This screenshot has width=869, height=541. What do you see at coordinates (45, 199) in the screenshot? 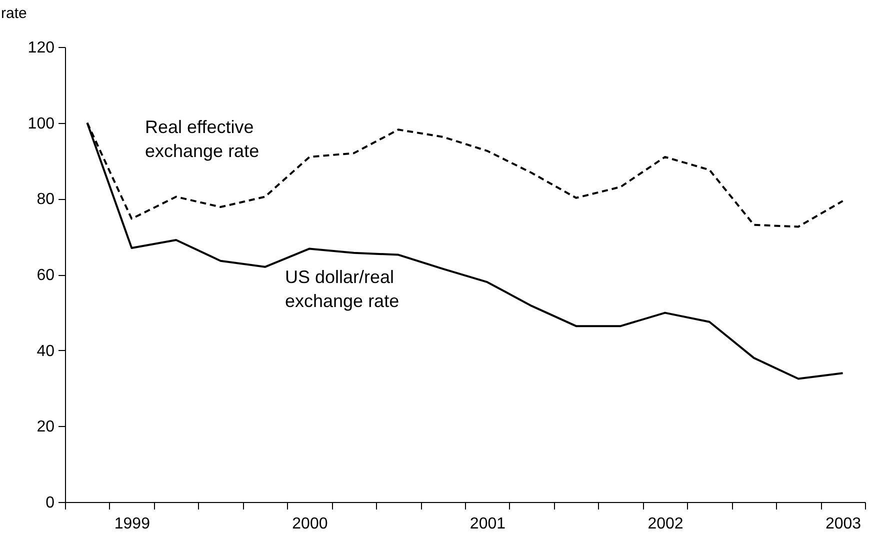
I see `y-tick-label: 80` at bounding box center [45, 199].